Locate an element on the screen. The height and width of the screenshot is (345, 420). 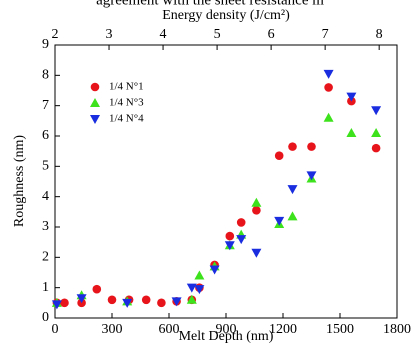
x2-tick-label: 4 is located at coordinates (163, 34).